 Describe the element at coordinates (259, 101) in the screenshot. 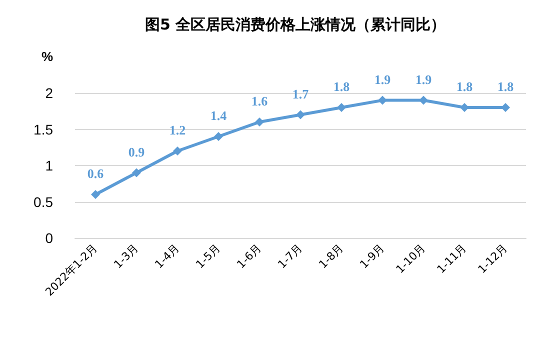

I see `data-label: 1.6` at that location.